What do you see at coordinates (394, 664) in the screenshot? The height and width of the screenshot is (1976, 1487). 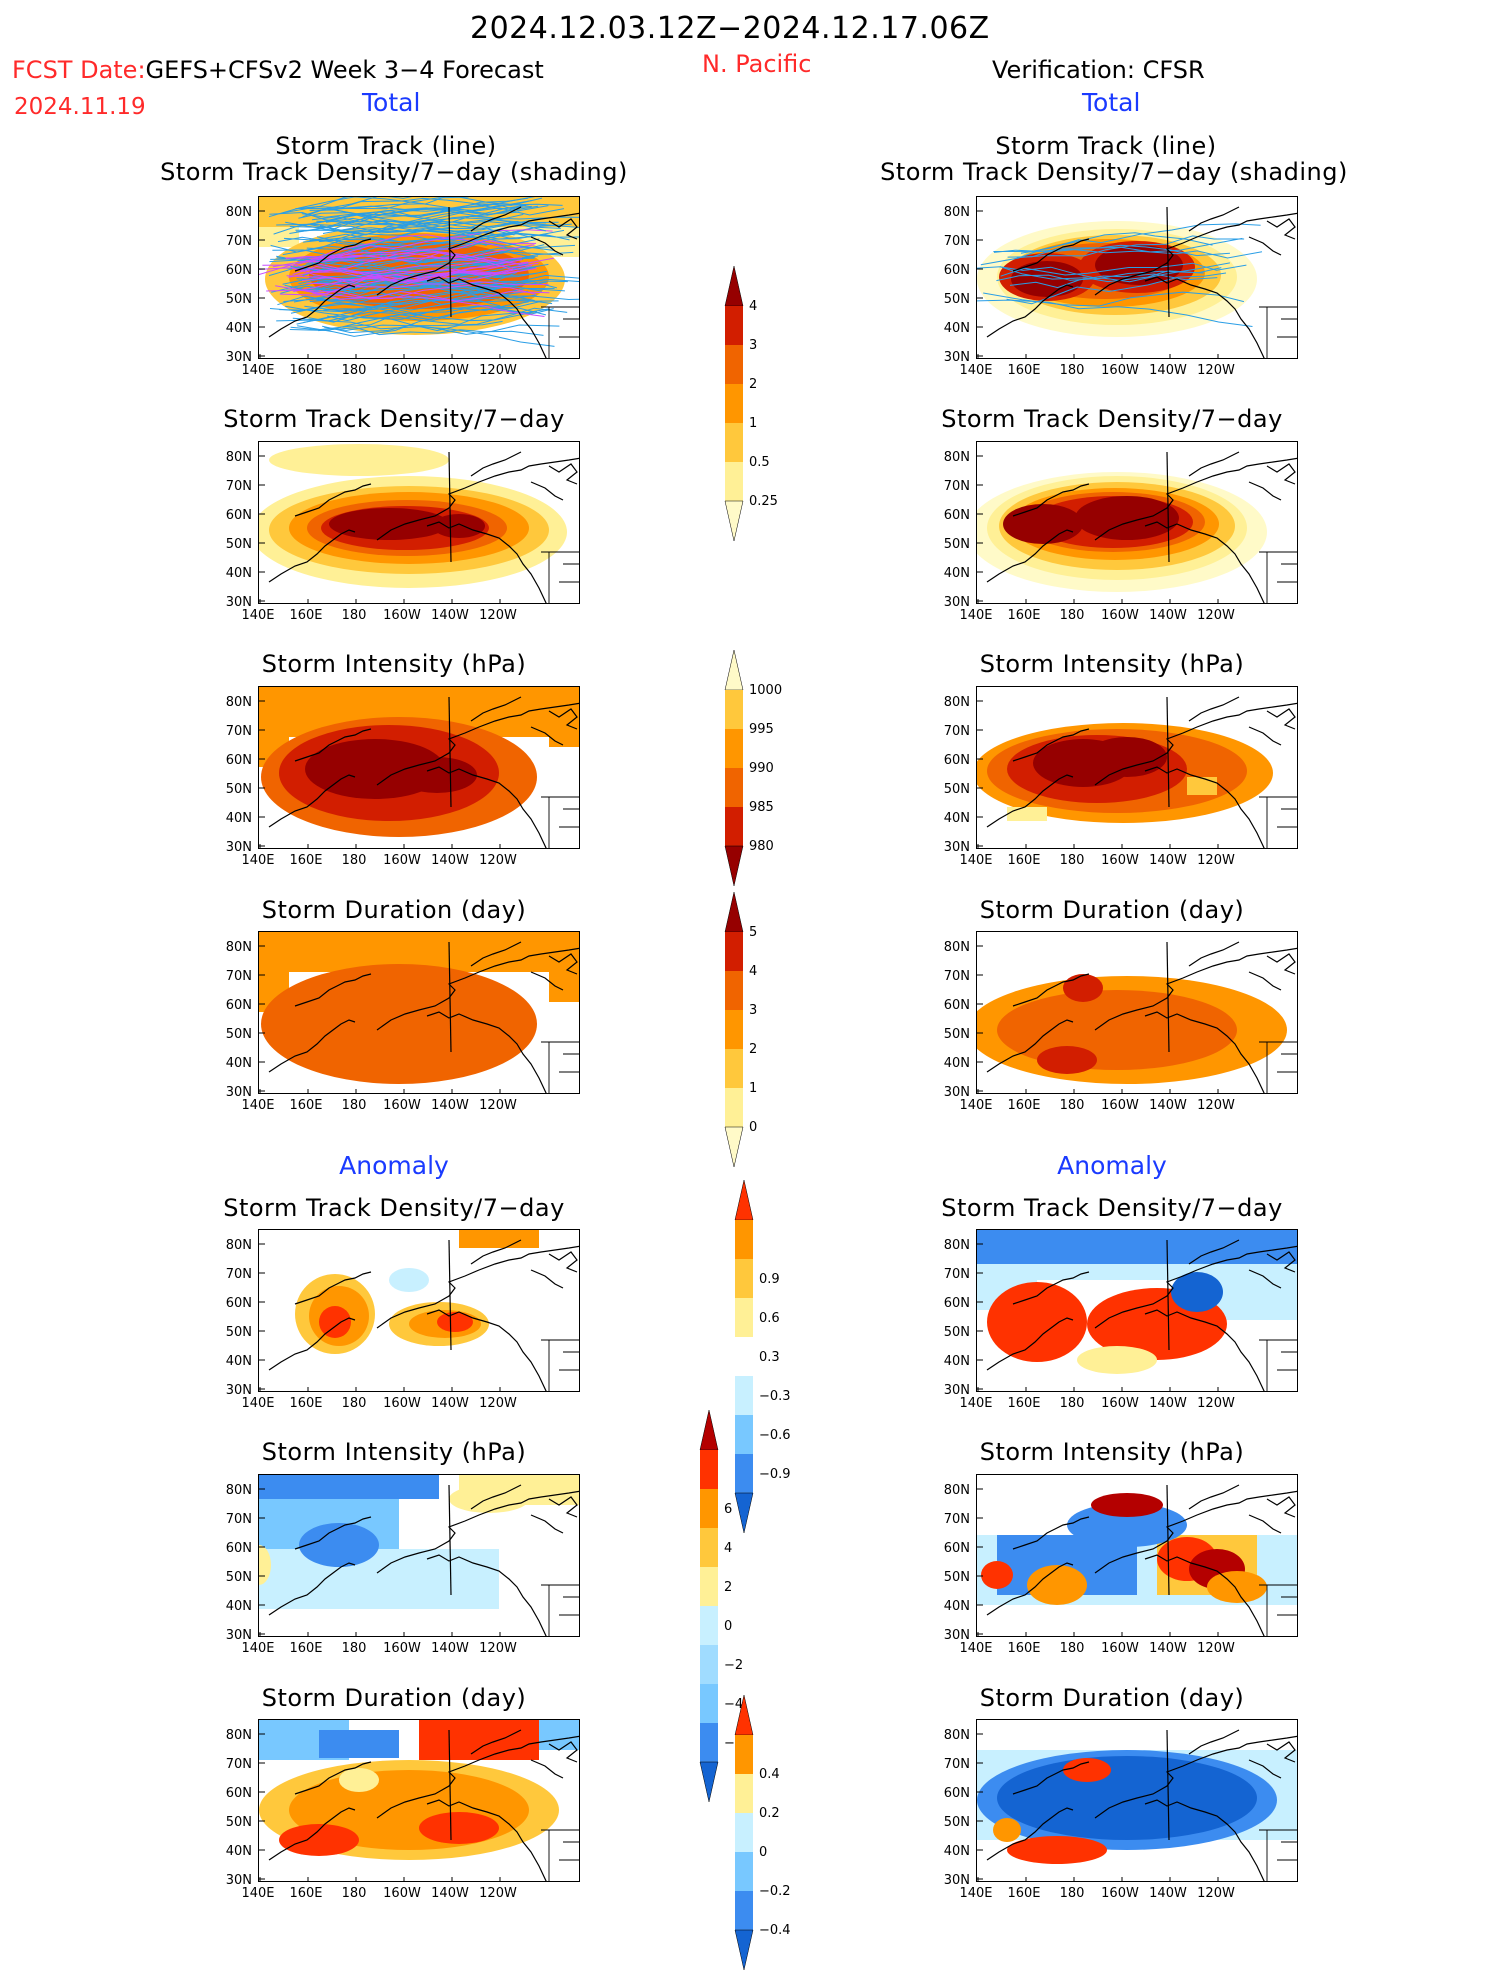 I see `title-intensity-left: Storm Intensity (hPa)` at bounding box center [394, 664].